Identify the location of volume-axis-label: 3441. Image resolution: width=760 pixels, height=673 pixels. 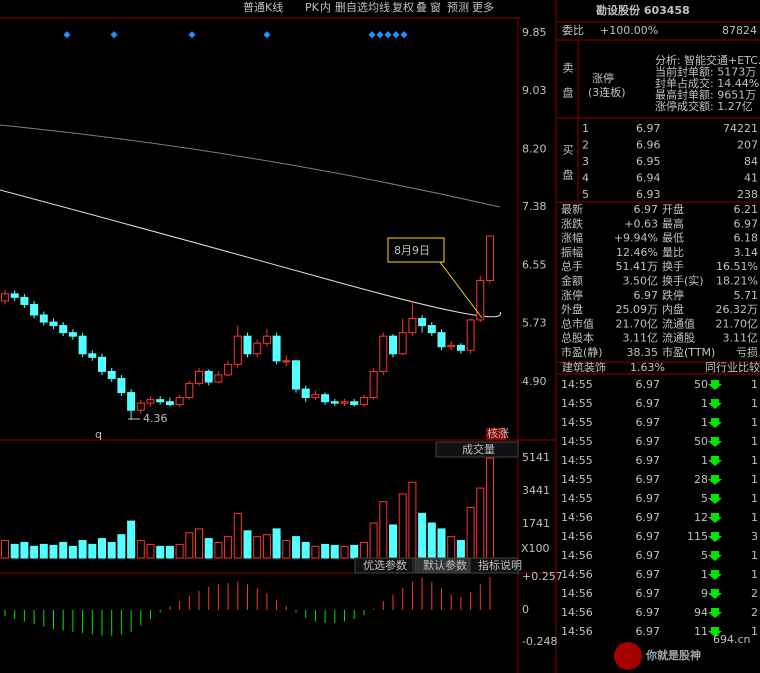
(536, 490).